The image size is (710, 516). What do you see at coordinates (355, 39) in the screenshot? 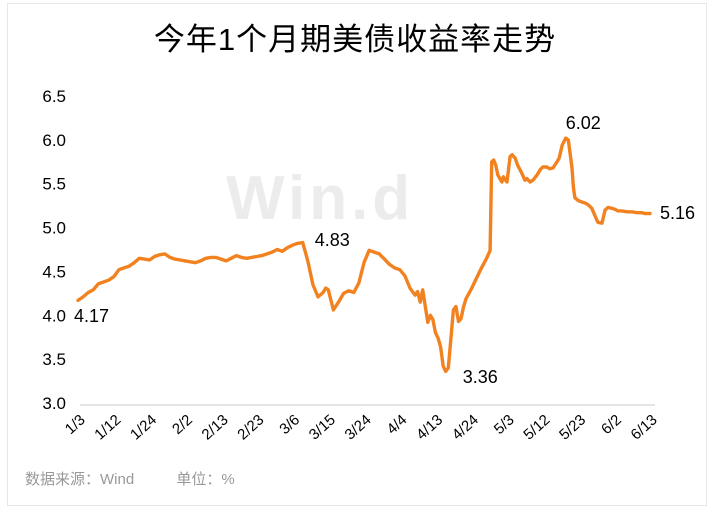
I see `chart-title: 今年1个月期美债收益率走势` at bounding box center [355, 39].